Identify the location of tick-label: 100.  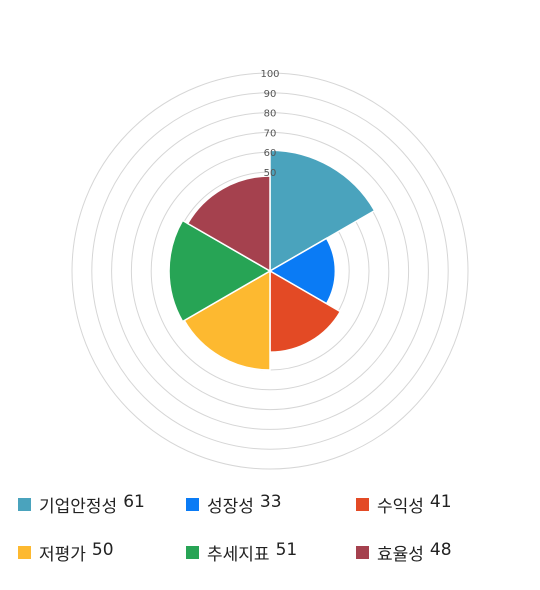
(269, 74).